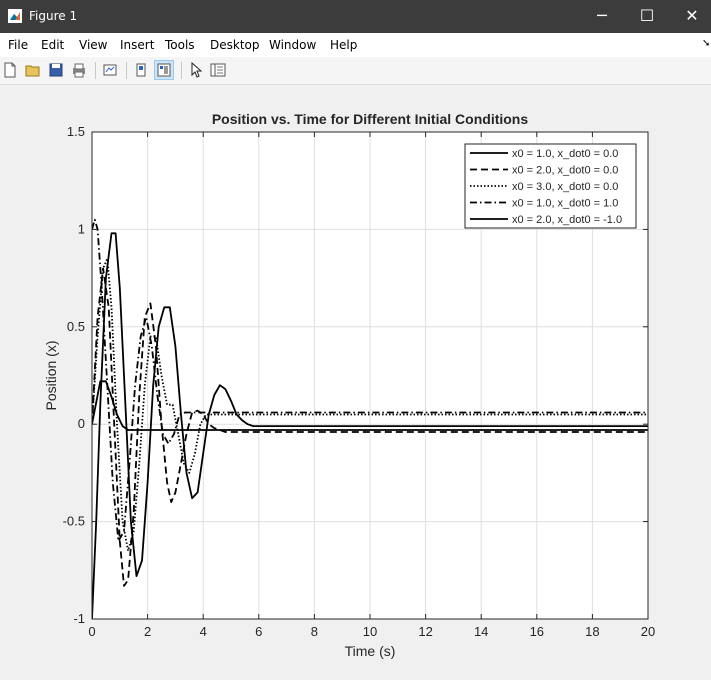  I want to click on maximize-button: ☐, so click(647, 15).